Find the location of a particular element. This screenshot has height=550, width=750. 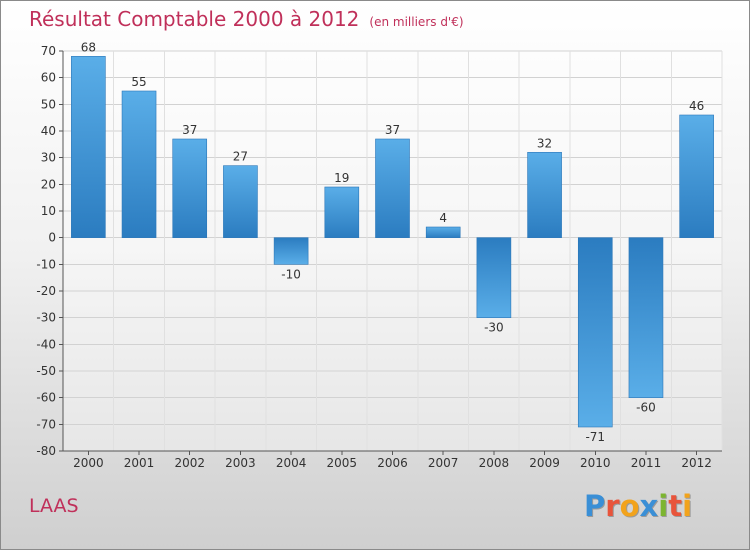

bar-2004 is located at coordinates (291, 251).